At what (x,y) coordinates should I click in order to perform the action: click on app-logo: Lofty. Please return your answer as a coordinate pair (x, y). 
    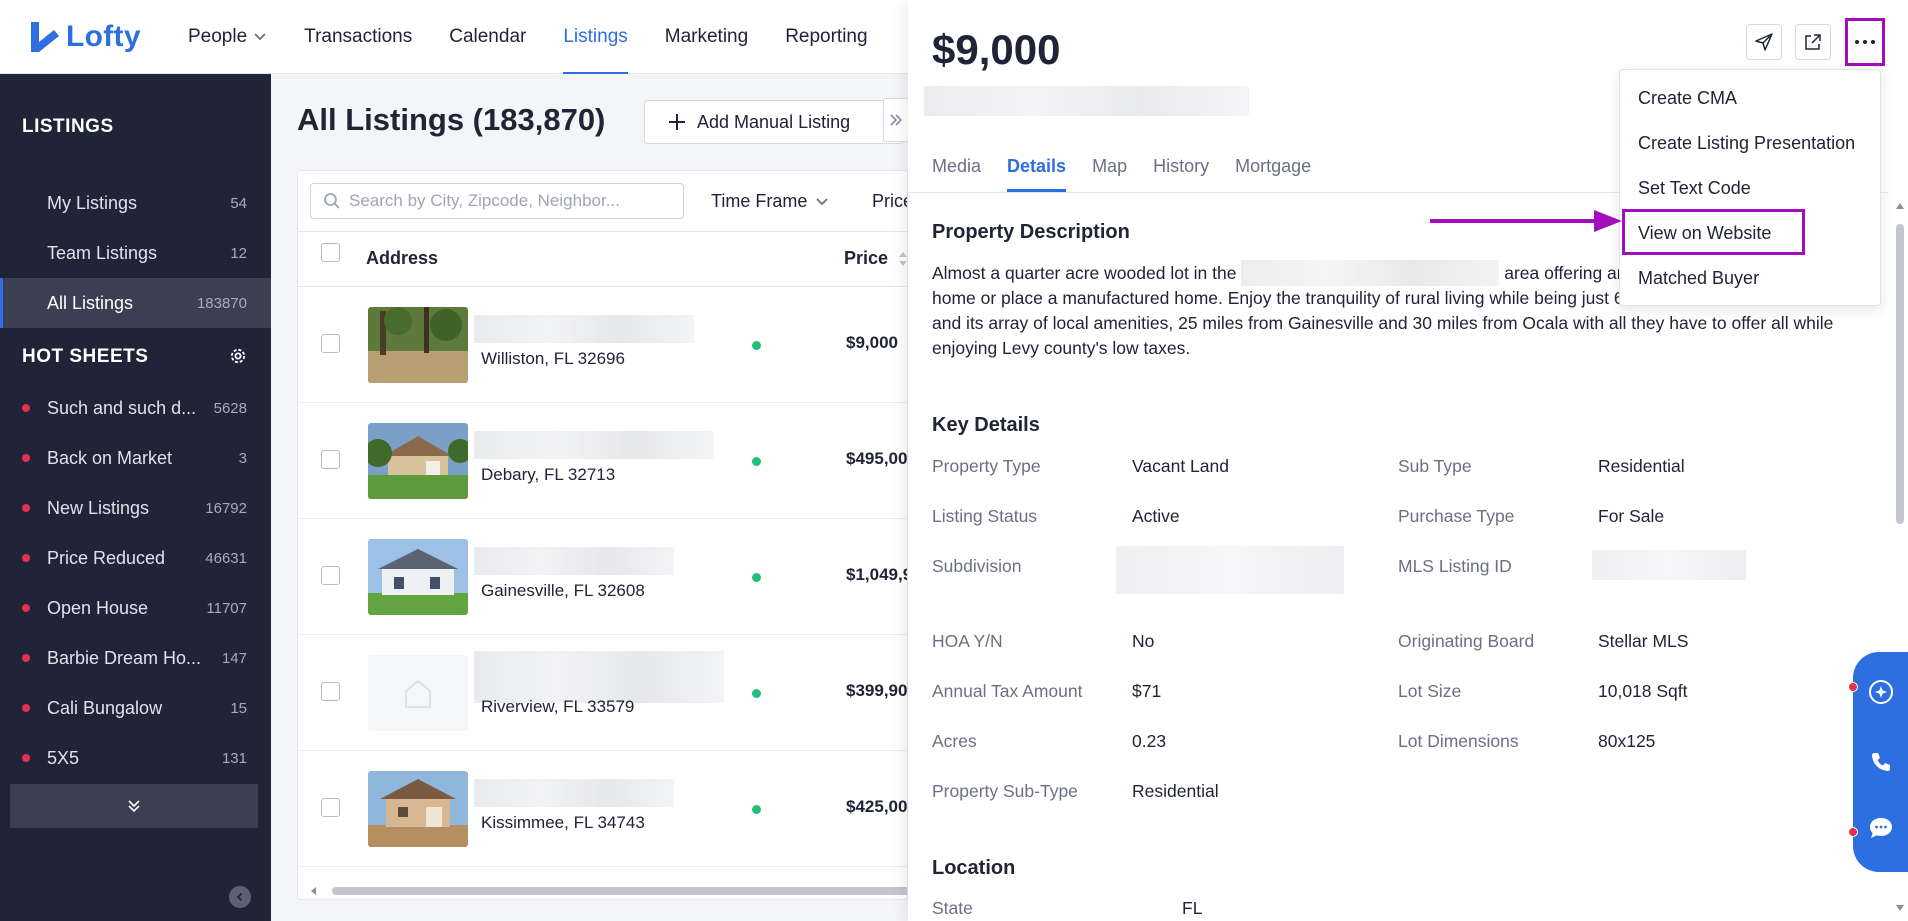
    Looking at the image, I should click on (108, 37).